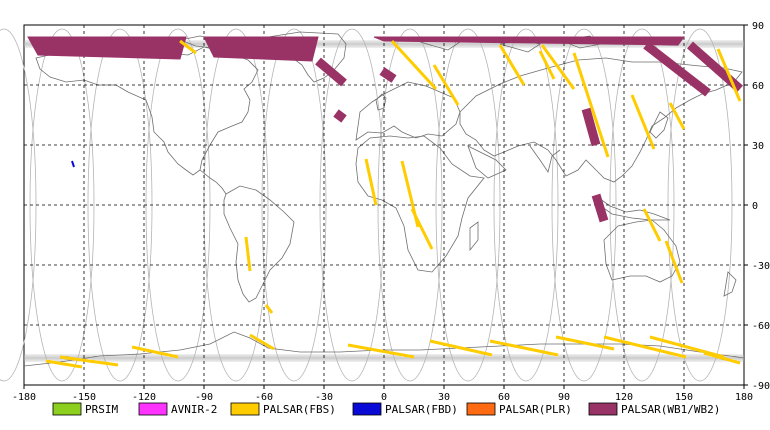 This screenshot has width=770, height=430. What do you see at coordinates (487, 162) in the screenshot?
I see `arabia-coastline` at bounding box center [487, 162].